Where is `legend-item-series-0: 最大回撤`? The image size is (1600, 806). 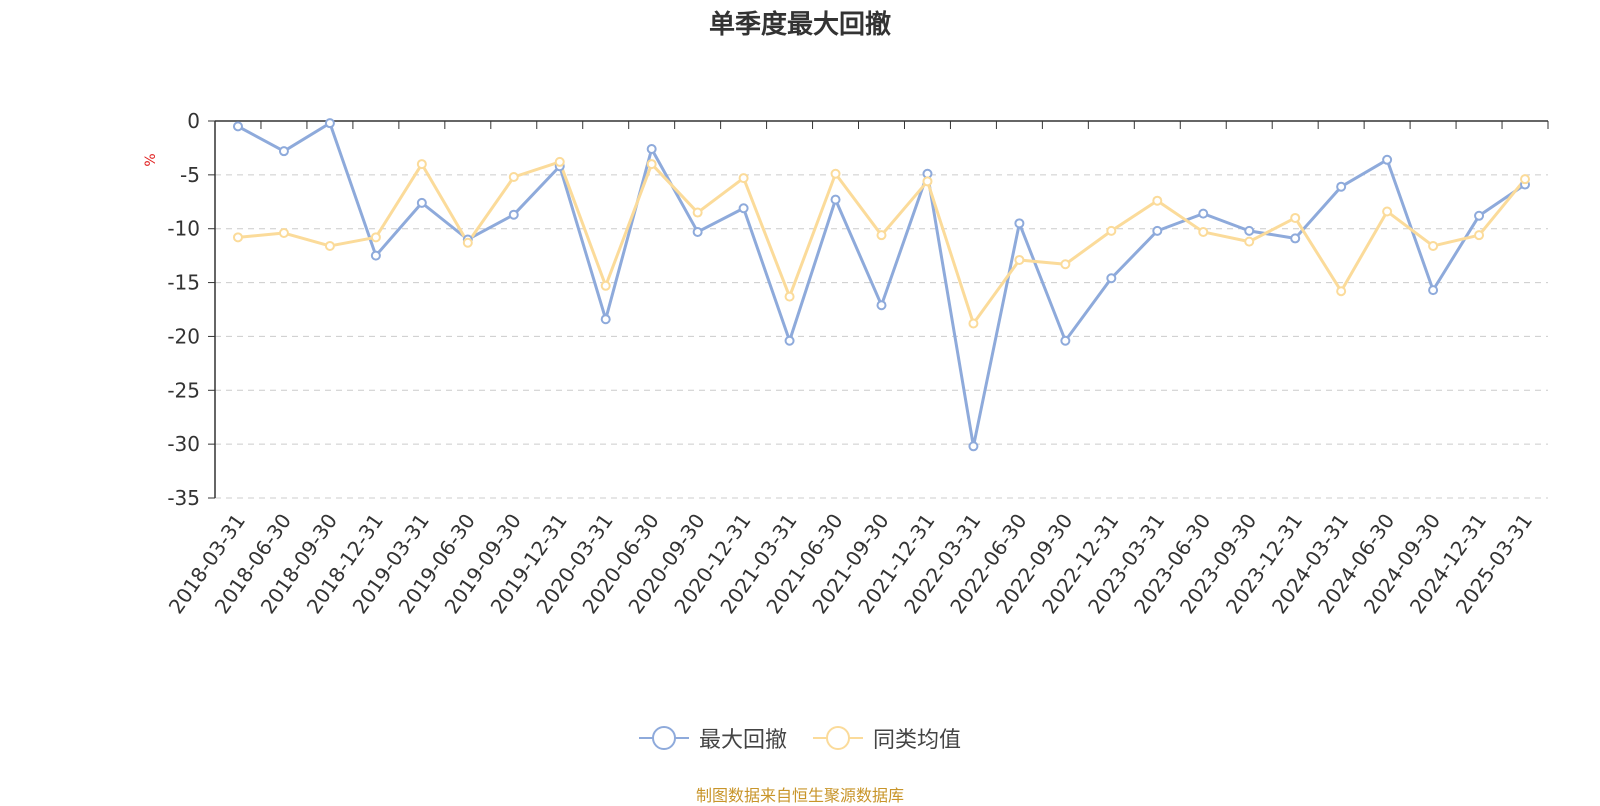 legend-item-series-0: 最大回撤 is located at coordinates (712, 738).